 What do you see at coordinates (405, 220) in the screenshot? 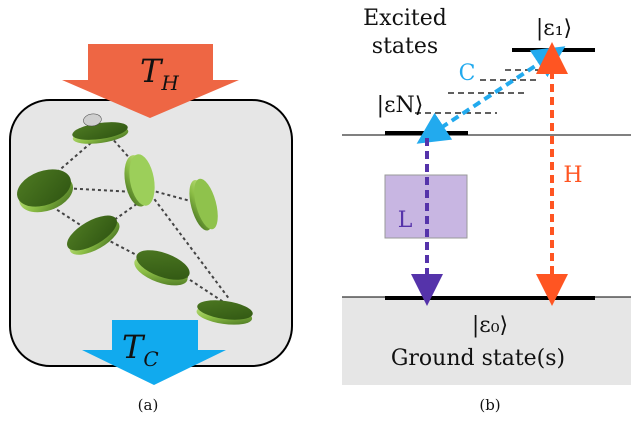
I see `label-L: L` at bounding box center [405, 220].